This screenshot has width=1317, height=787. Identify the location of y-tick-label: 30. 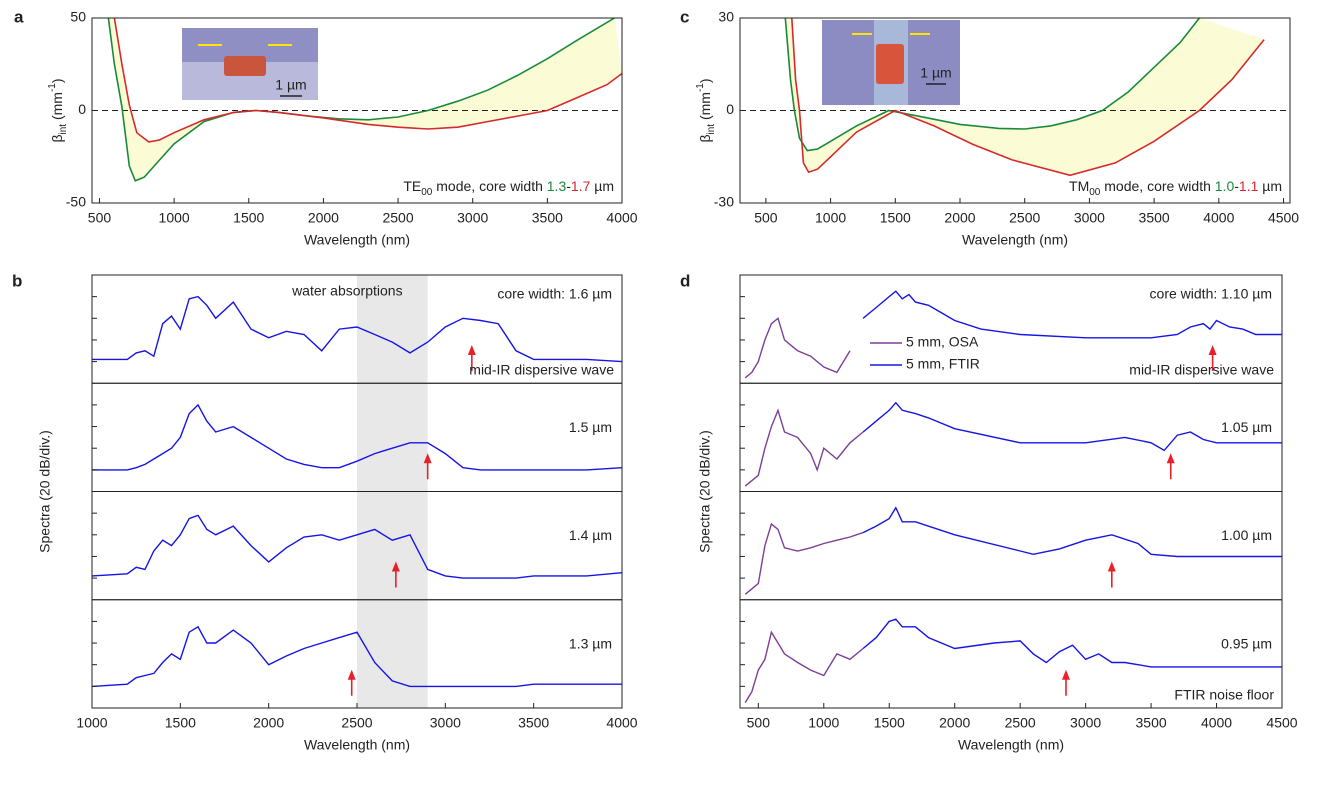
(726, 17).